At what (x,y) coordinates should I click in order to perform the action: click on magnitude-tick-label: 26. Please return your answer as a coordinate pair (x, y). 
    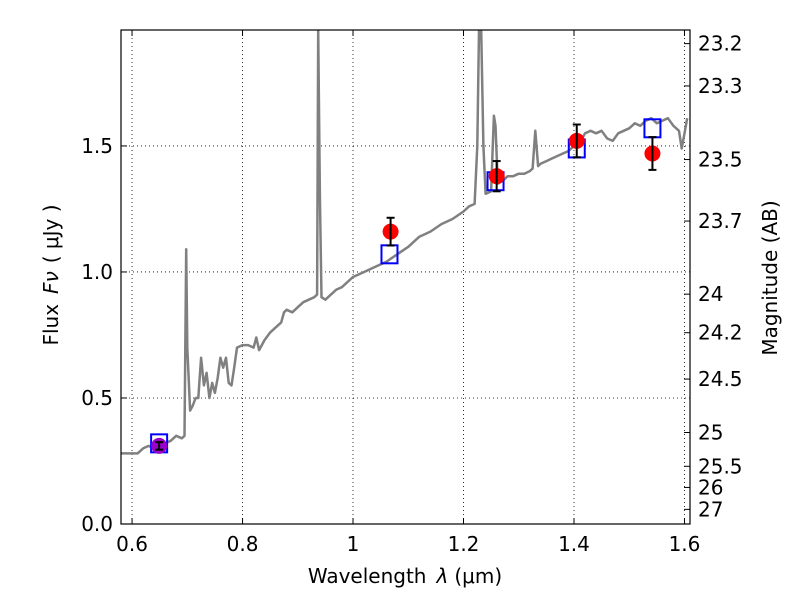
    Looking at the image, I should click on (710, 487).